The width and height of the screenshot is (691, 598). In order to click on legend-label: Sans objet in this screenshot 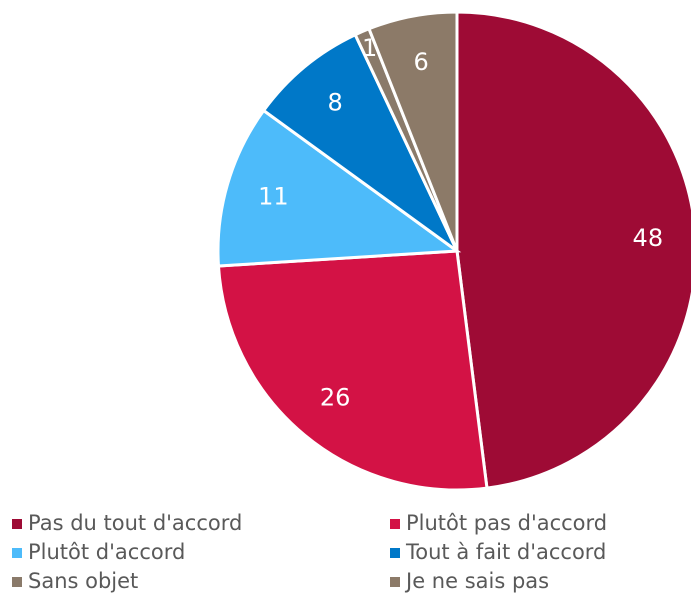, I will do `click(83, 581)`.